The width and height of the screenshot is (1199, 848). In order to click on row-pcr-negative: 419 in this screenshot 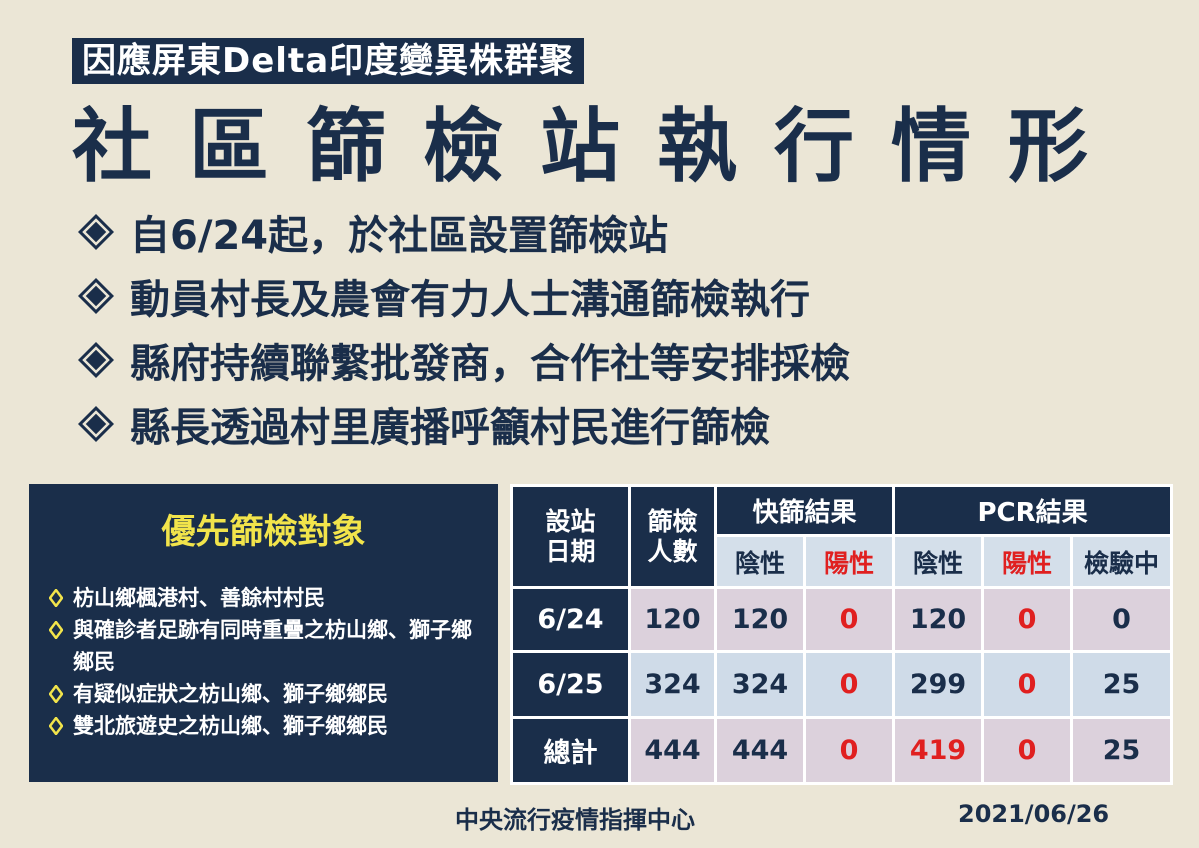, I will do `click(938, 750)`.